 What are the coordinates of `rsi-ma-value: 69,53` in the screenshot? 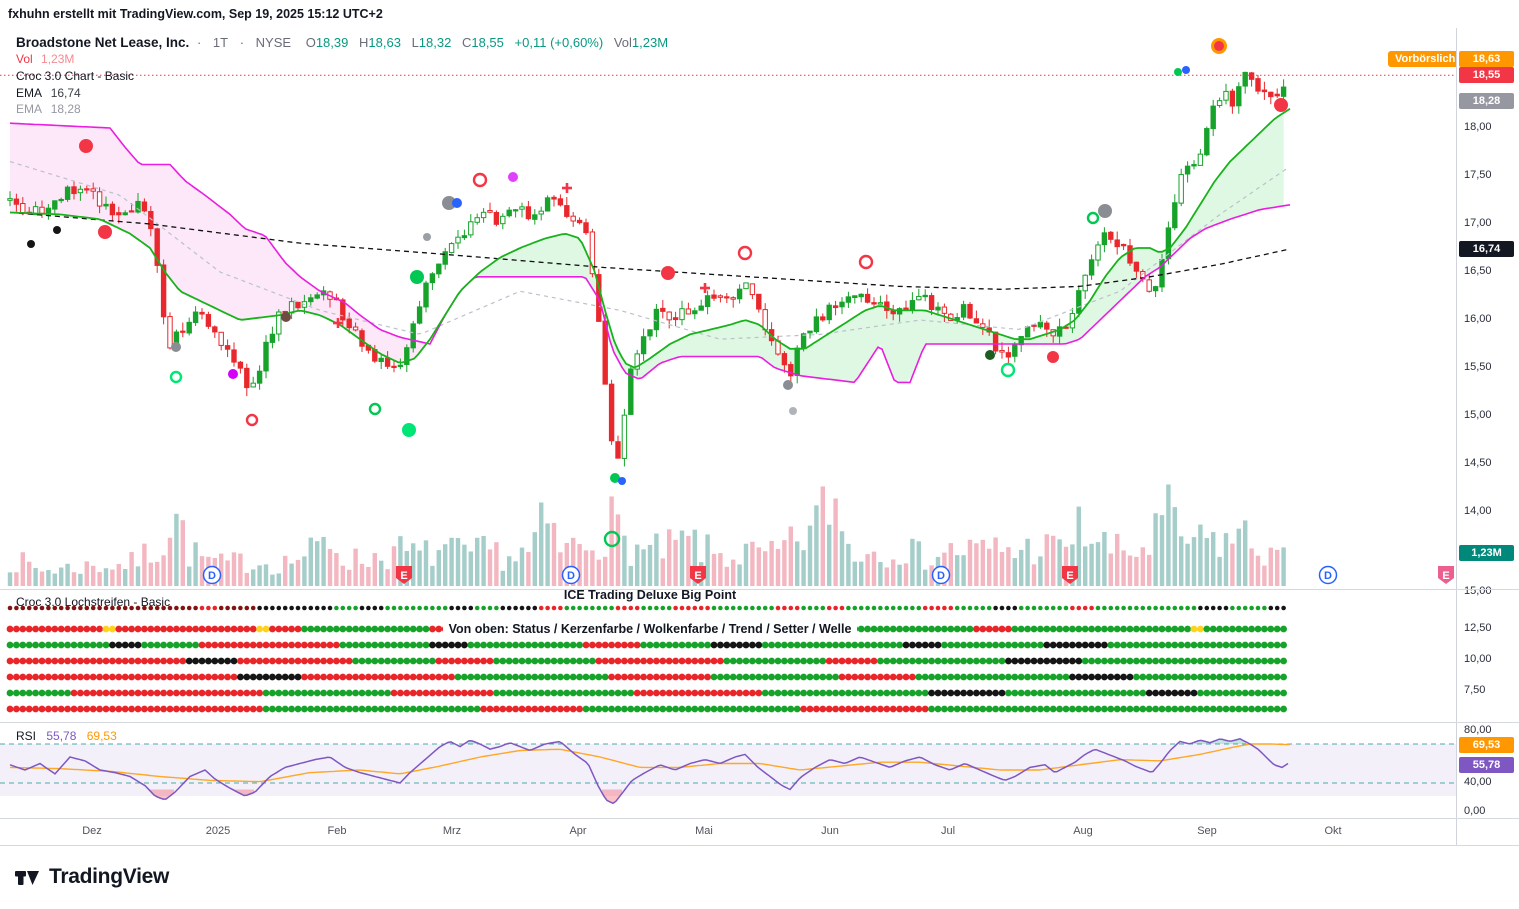 It's located at (101, 736).